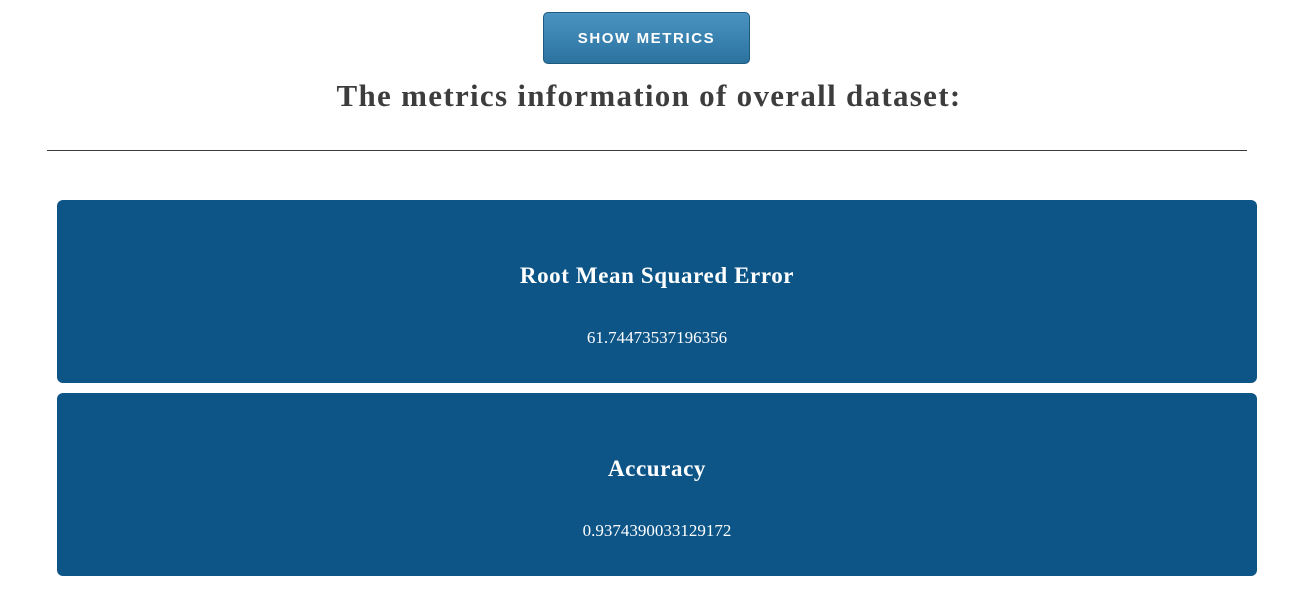 The image size is (1298, 590). Describe the element at coordinates (657, 468) in the screenshot. I see `metric-title: Accuracy` at that location.